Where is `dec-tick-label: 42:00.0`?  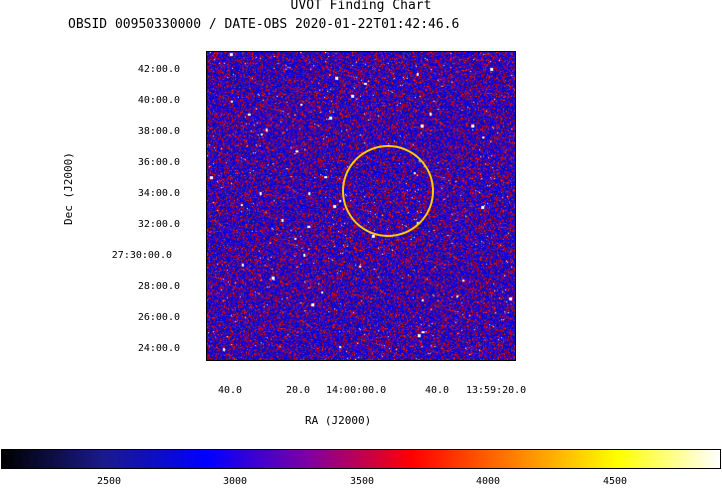
dec-tick-label: 42:00.0 is located at coordinates (158, 69).